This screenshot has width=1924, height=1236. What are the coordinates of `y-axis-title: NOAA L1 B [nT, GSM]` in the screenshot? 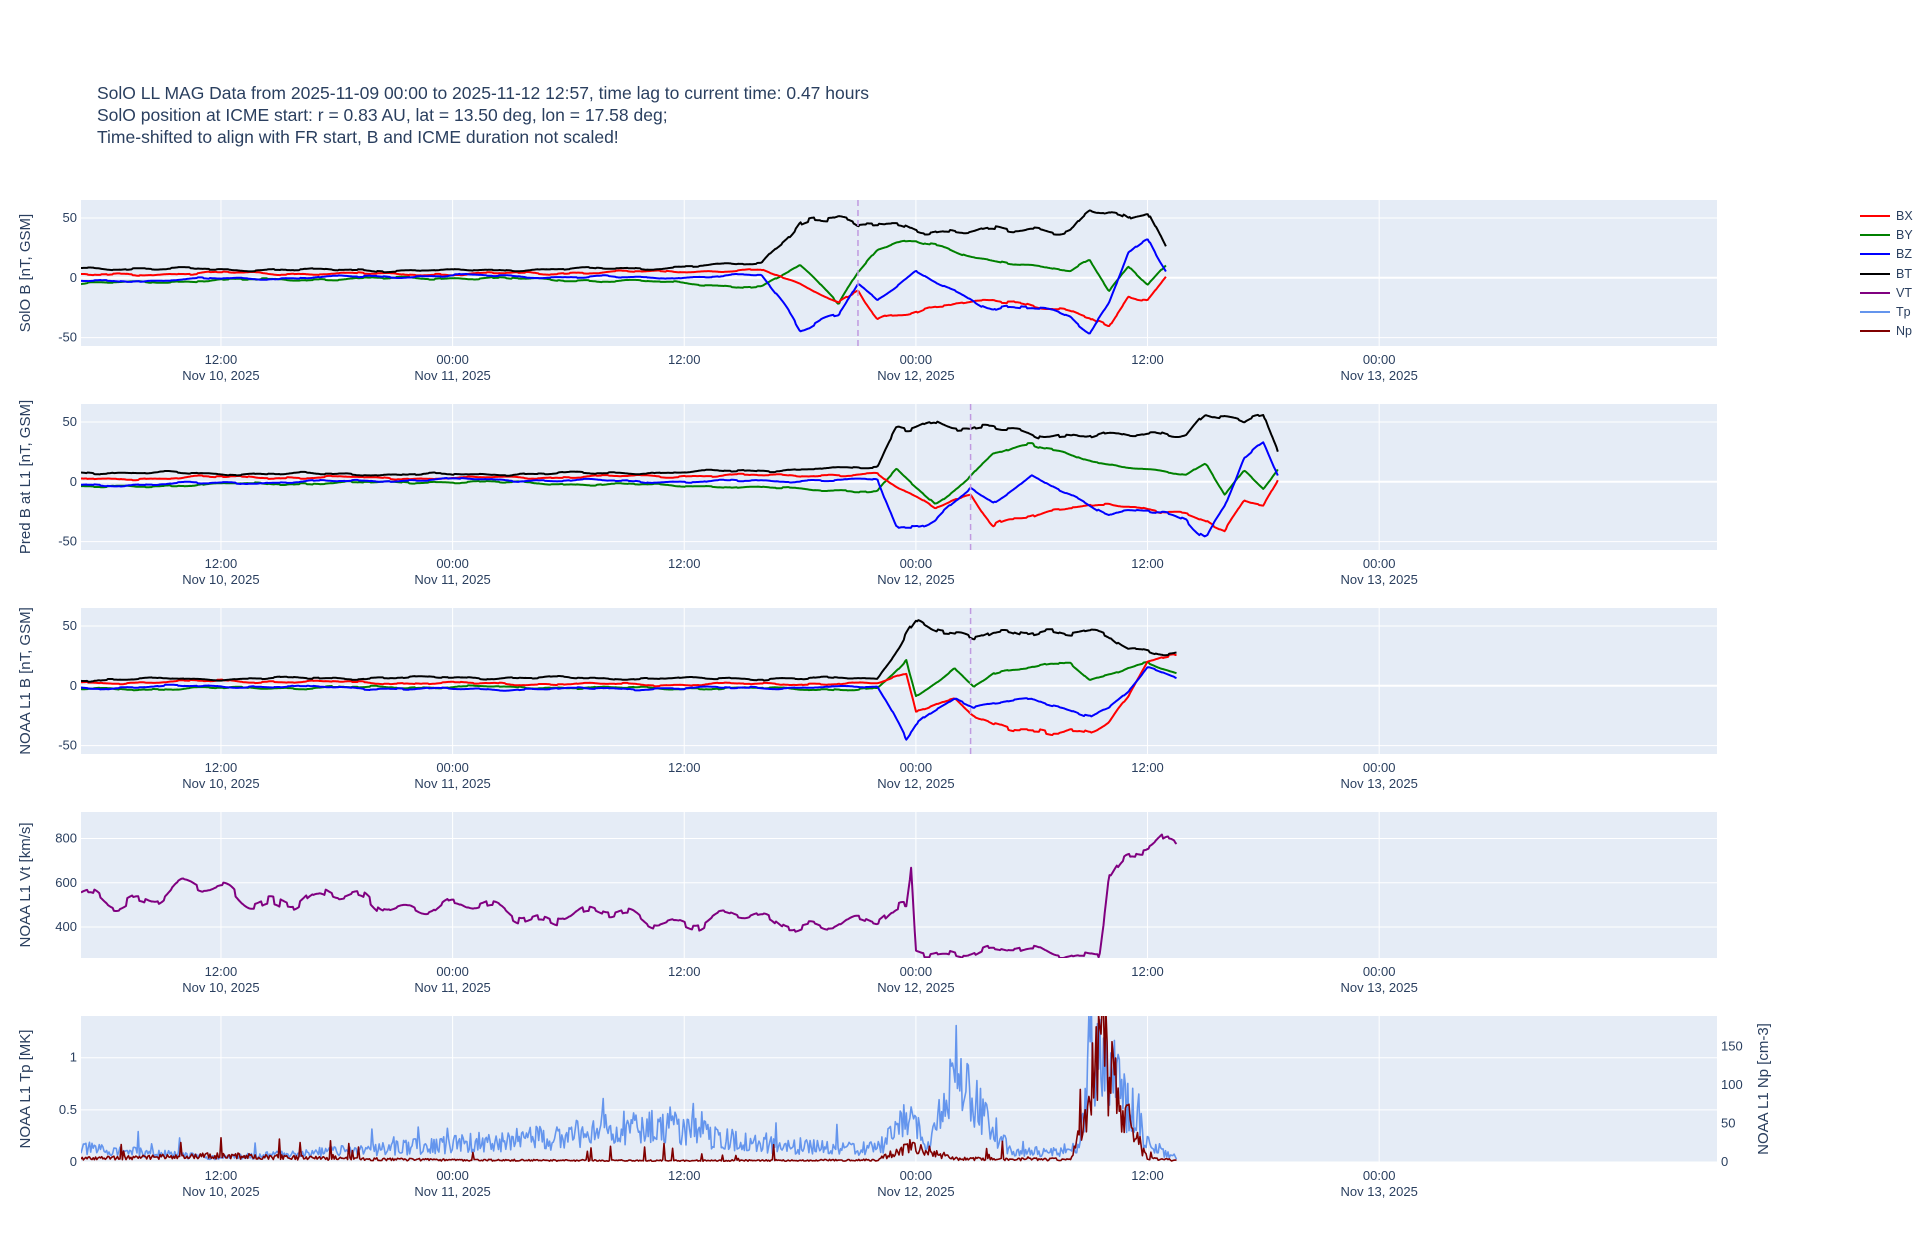 It's located at (25, 681).